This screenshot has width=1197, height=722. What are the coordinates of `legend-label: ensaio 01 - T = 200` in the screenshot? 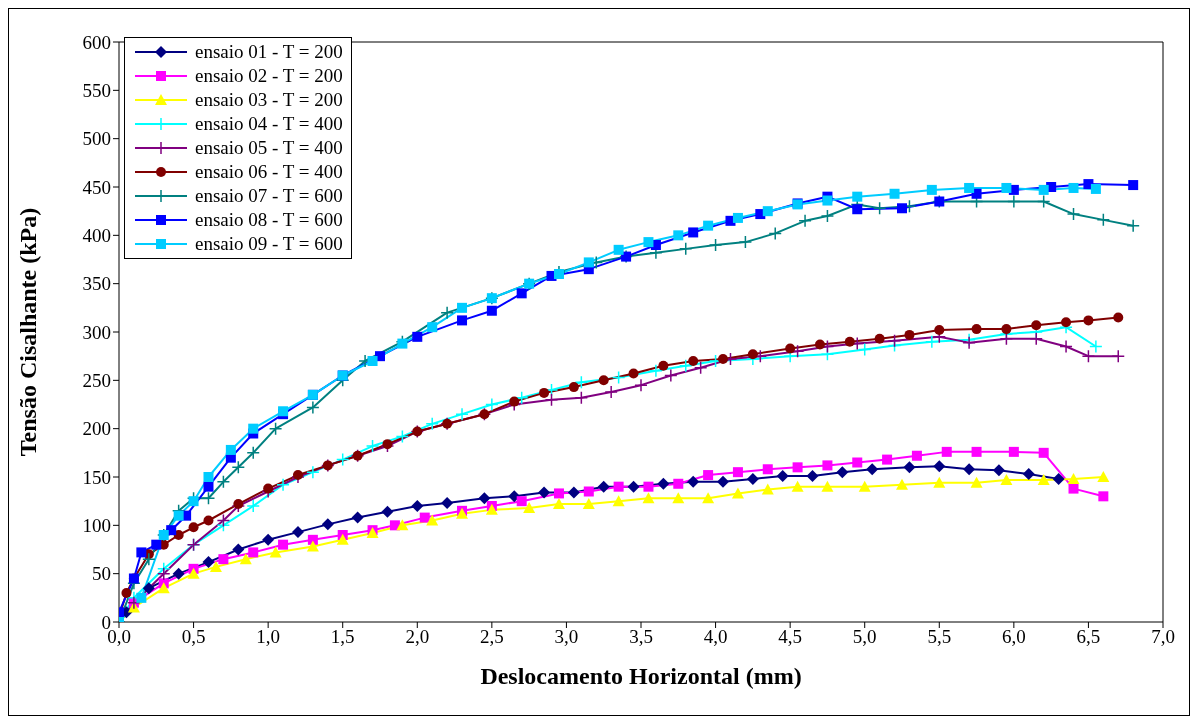 It's located at (269, 52).